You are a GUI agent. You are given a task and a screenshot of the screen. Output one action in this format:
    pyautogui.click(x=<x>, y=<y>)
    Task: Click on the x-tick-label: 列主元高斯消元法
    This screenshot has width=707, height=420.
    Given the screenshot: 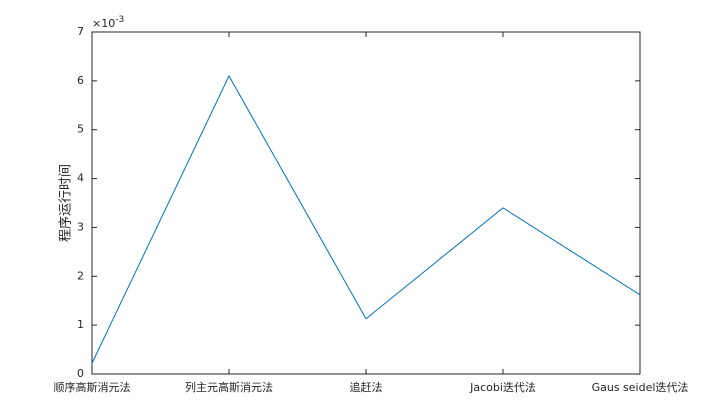 What is the action you would take?
    pyautogui.click(x=229, y=387)
    